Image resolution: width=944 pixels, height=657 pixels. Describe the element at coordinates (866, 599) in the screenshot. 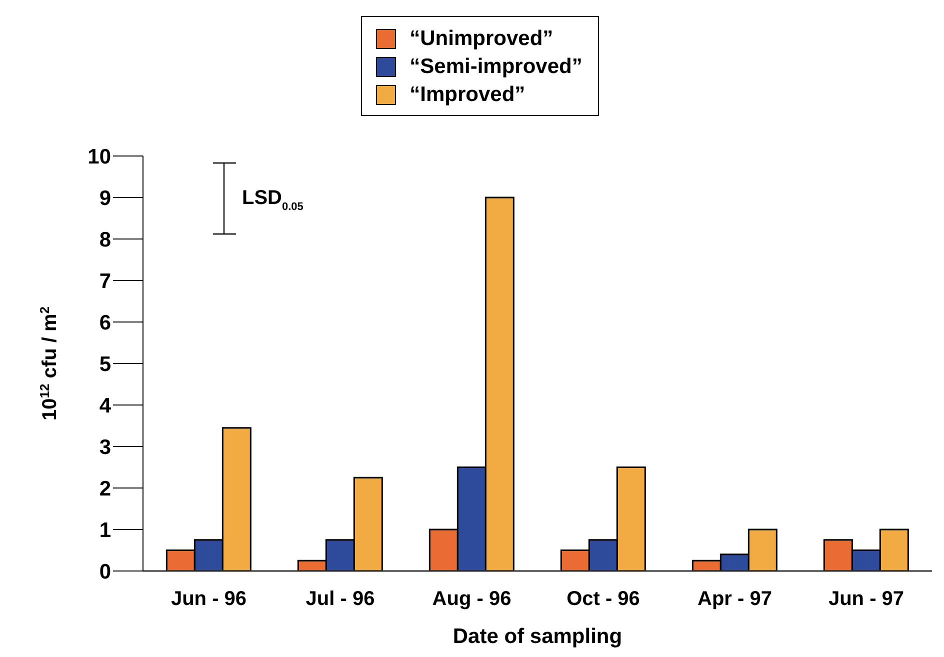

I see `x-tick-label: Jun - 97` at that location.